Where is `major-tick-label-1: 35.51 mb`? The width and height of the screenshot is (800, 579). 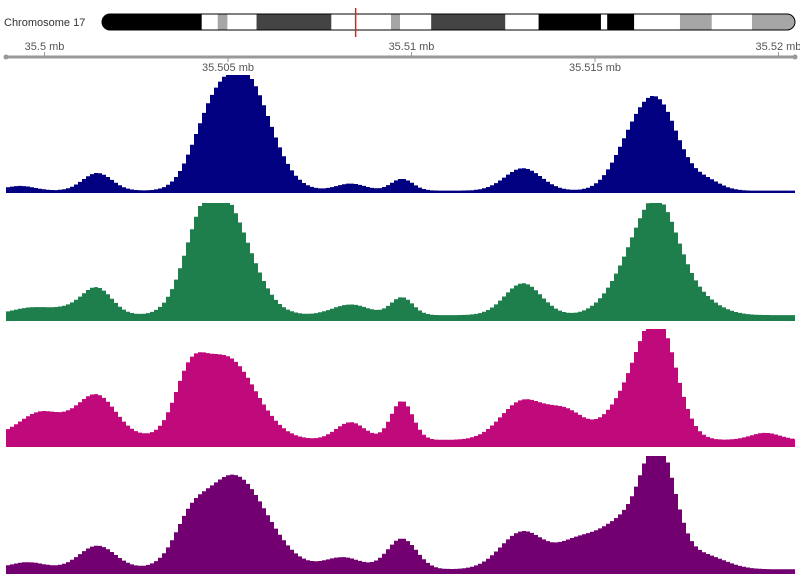
major-tick-label-1: 35.51 mb is located at coordinates (412, 47).